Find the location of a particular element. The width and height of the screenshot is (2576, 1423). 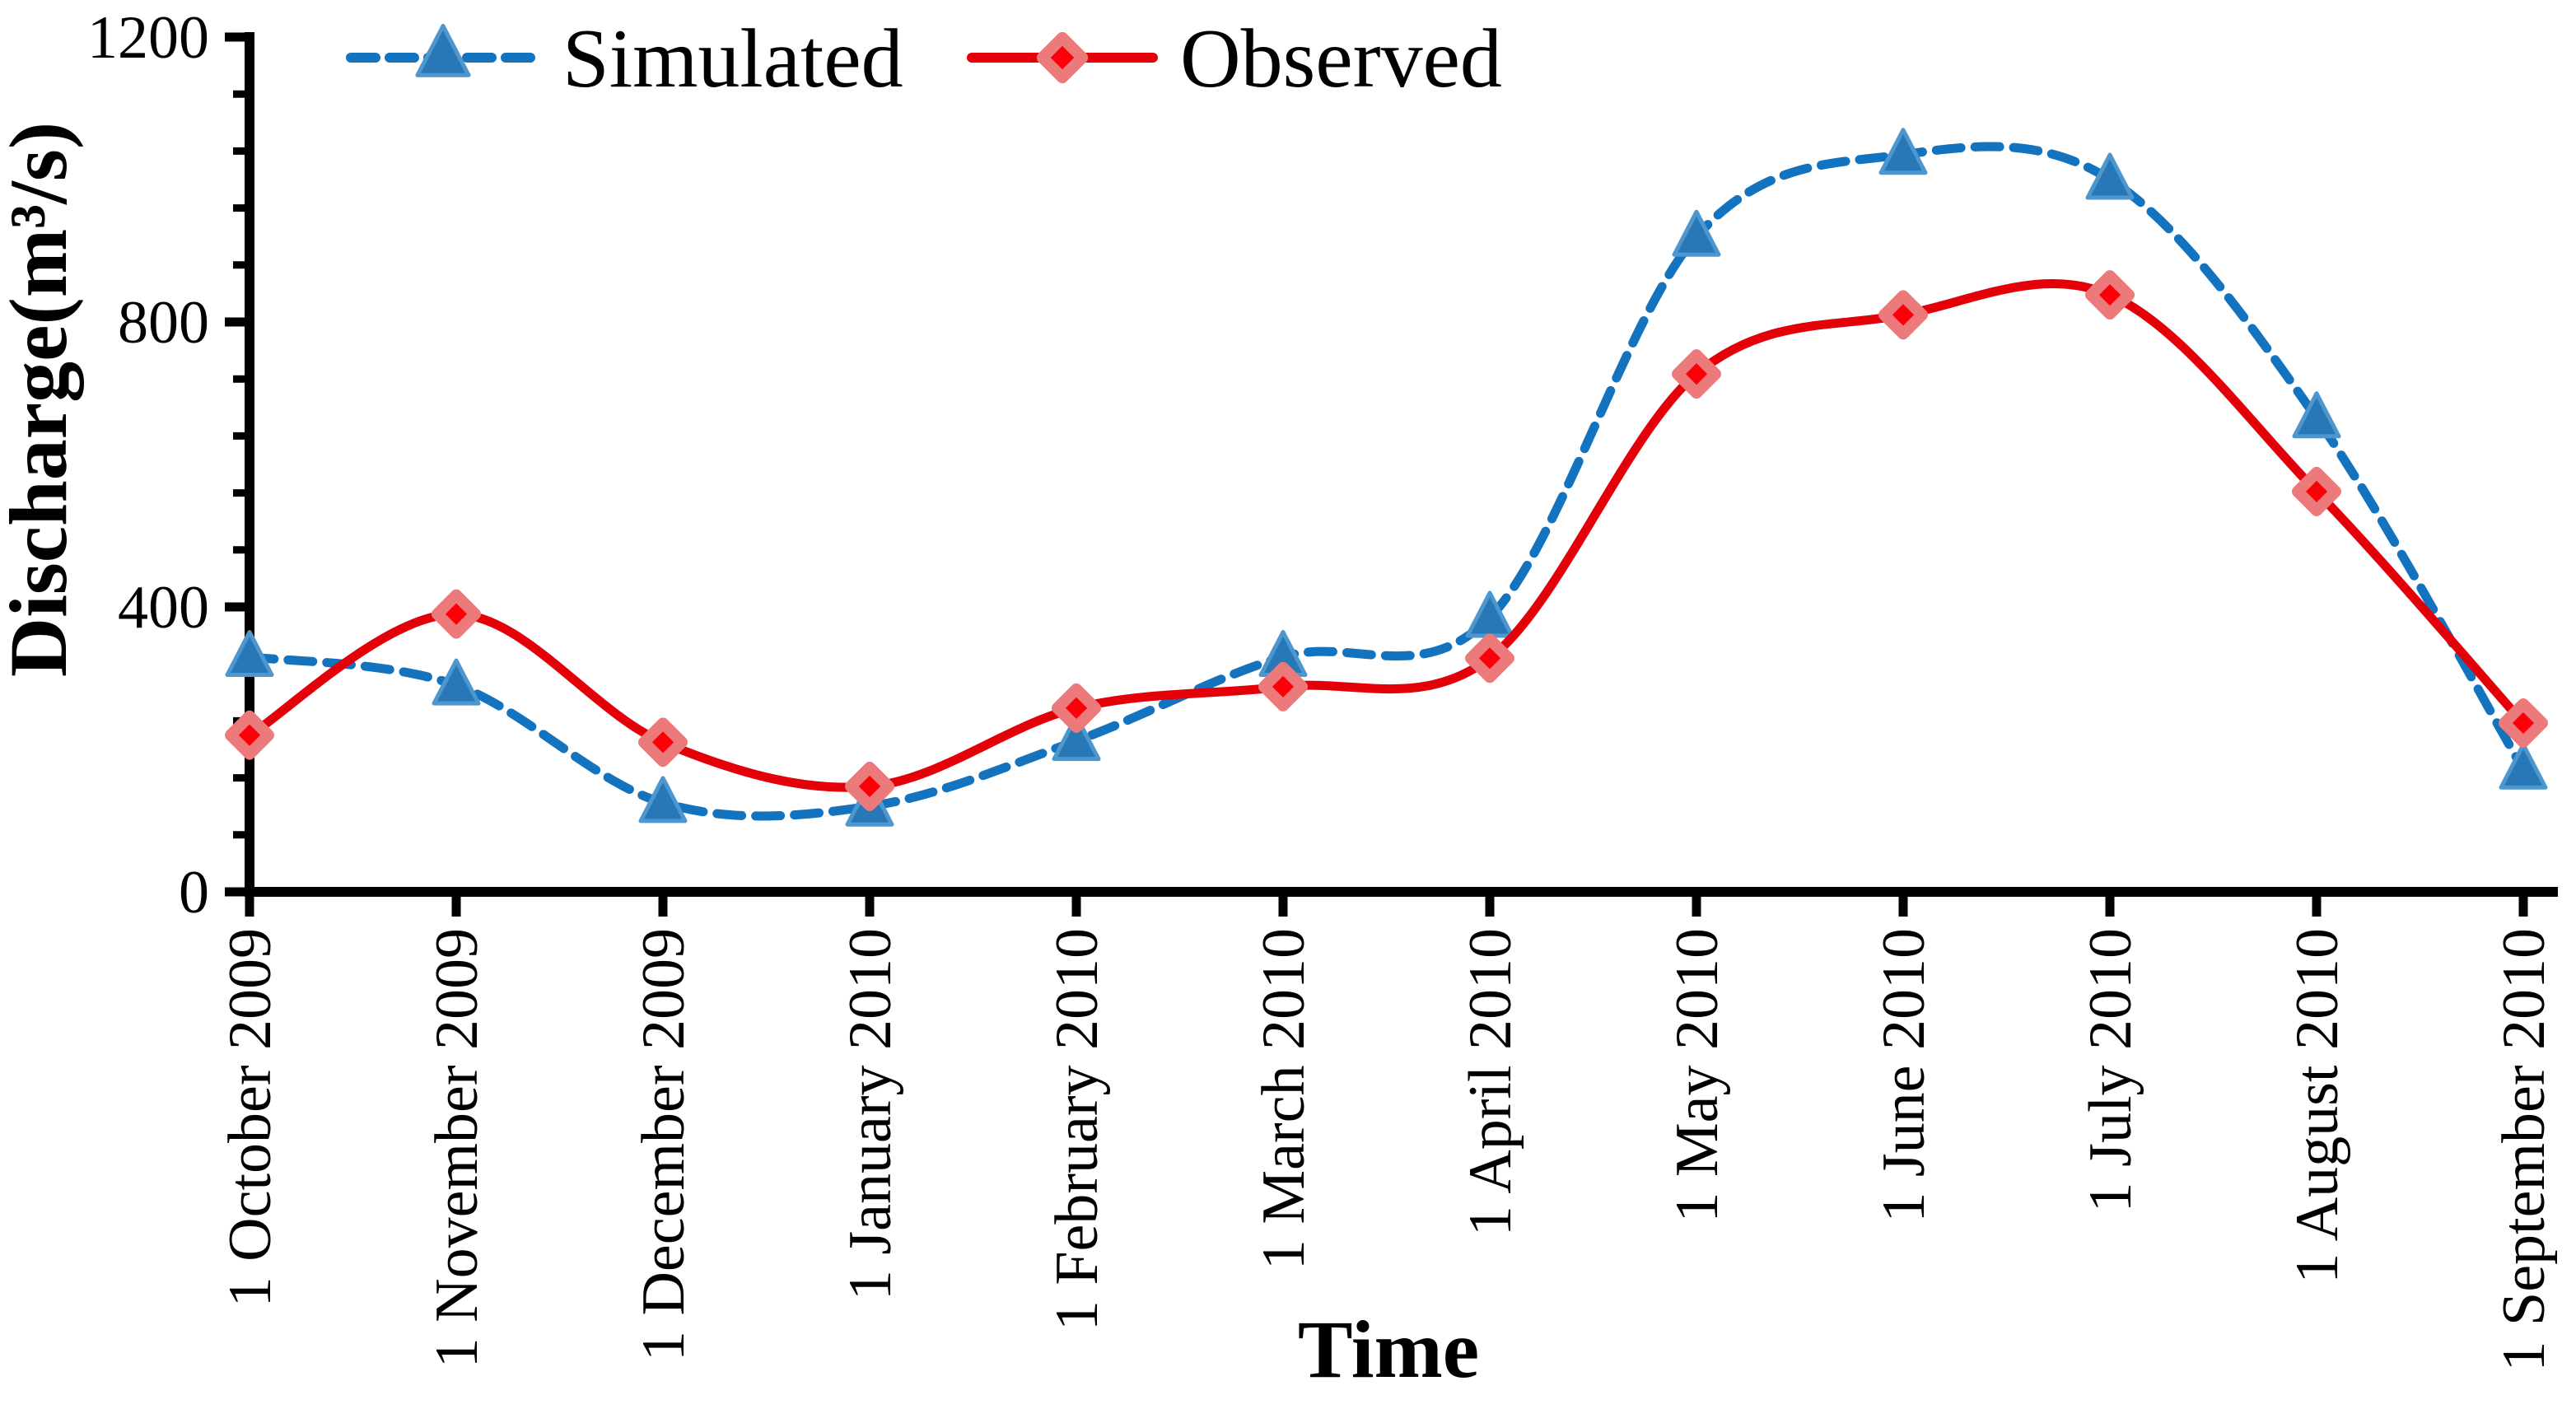

y-tick-label: 0 is located at coordinates (194, 892).